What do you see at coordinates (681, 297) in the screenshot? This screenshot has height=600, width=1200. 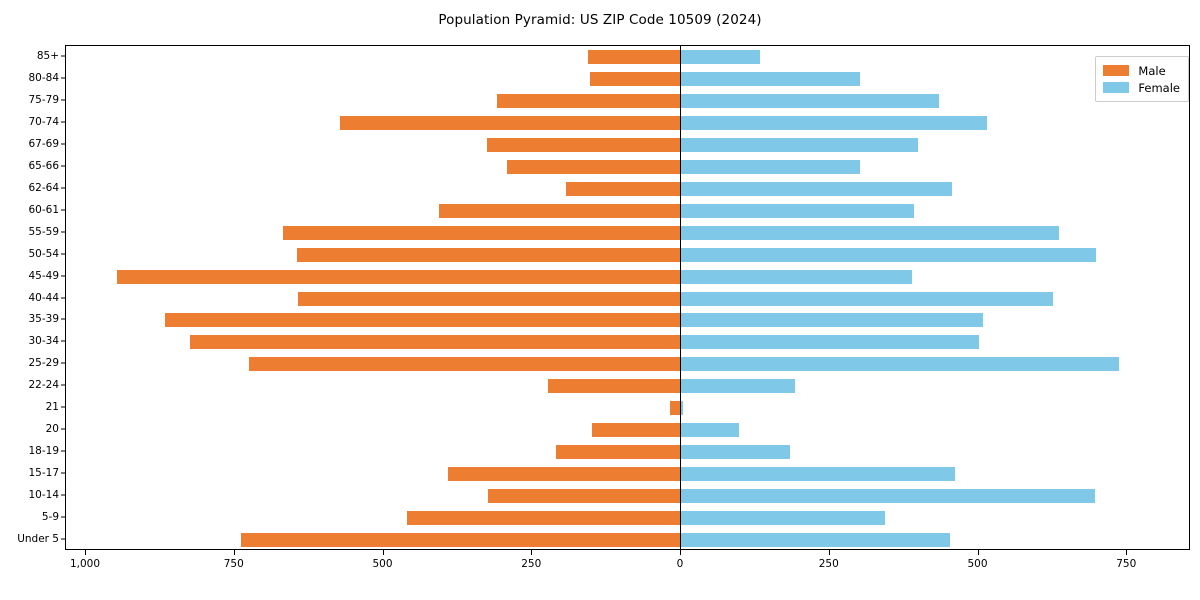 I see `zero-axis-line` at bounding box center [681, 297].